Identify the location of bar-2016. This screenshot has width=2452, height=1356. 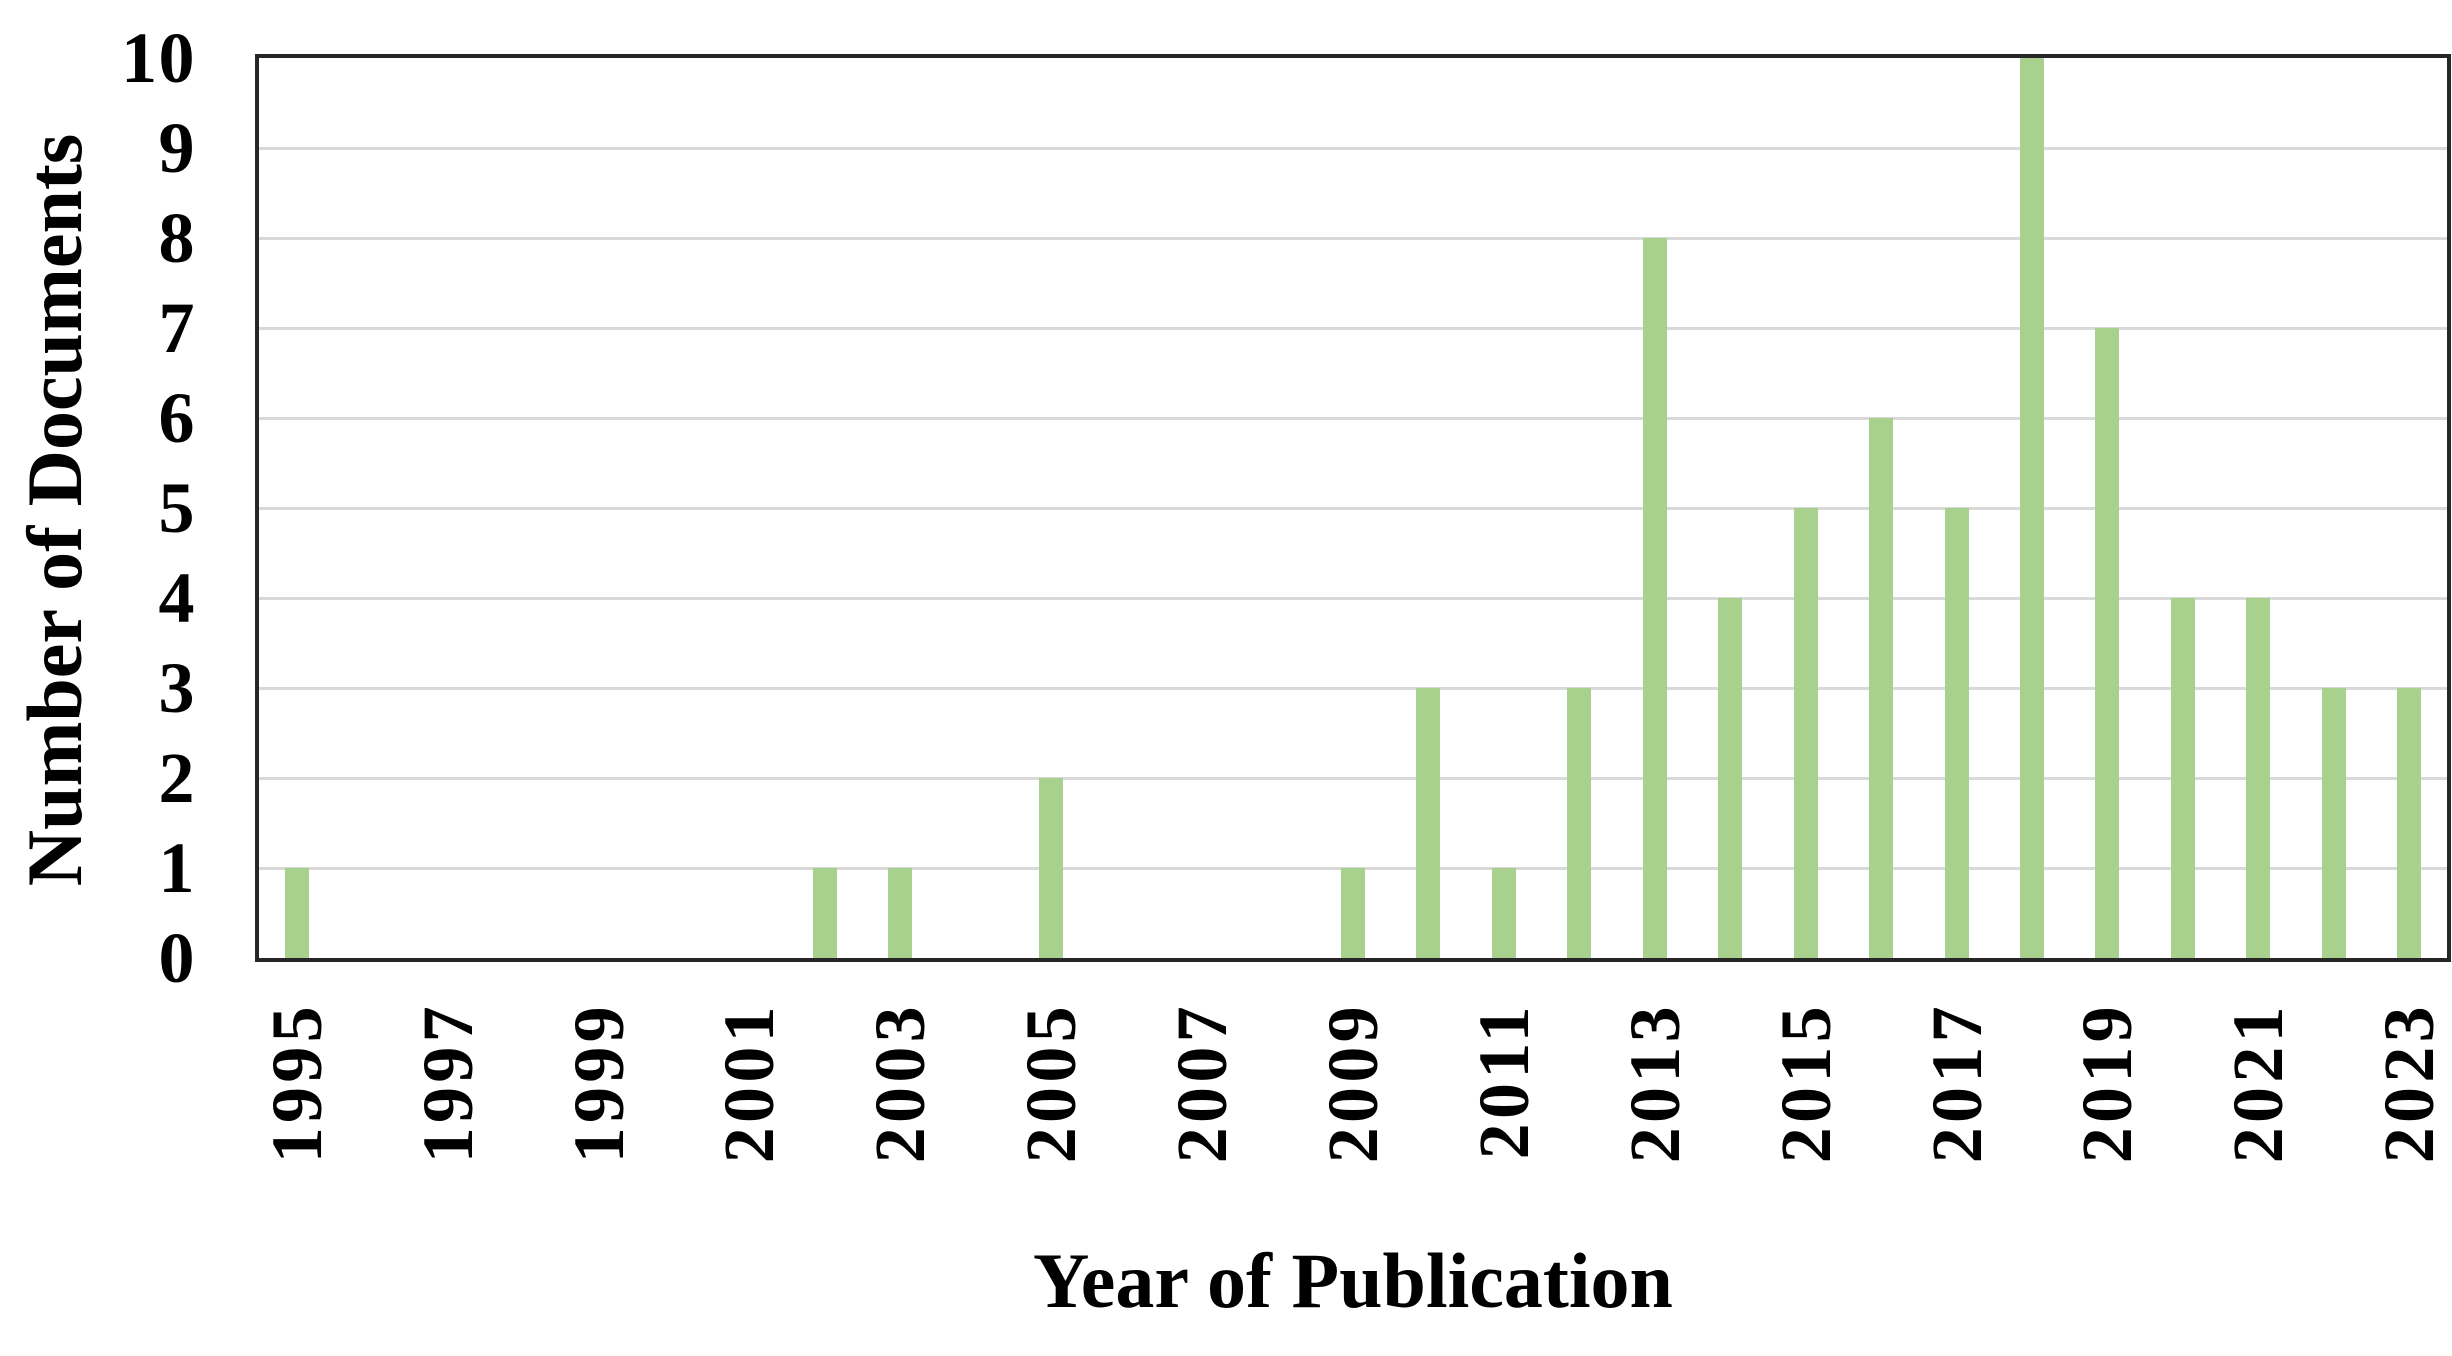
(1881, 688).